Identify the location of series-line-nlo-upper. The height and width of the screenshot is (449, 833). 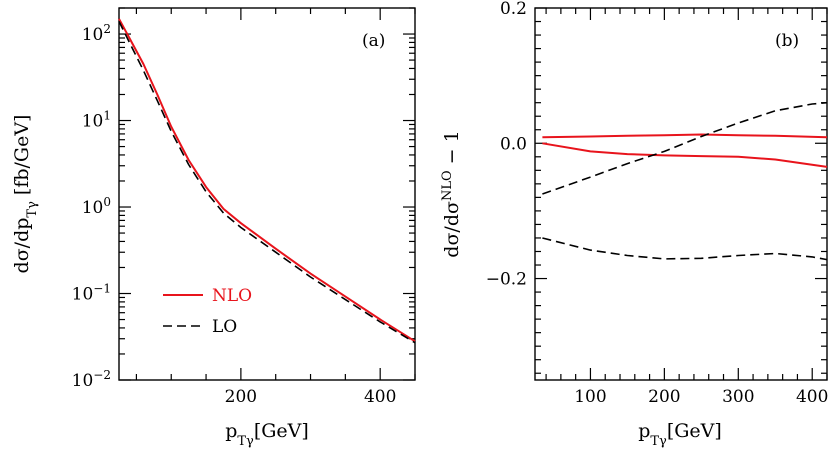
(685, 136).